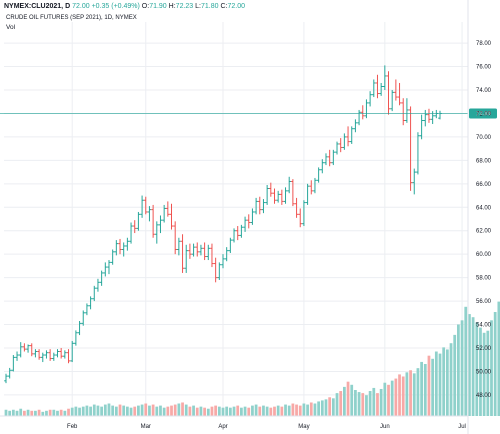  I want to click on x-tick-label: Apr, so click(222, 427).